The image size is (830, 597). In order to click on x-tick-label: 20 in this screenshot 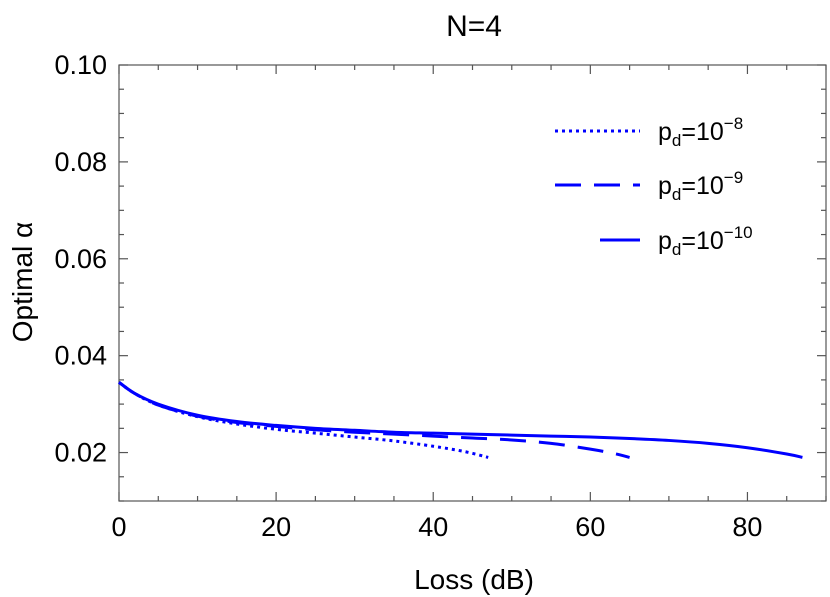, I will do `click(276, 527)`.